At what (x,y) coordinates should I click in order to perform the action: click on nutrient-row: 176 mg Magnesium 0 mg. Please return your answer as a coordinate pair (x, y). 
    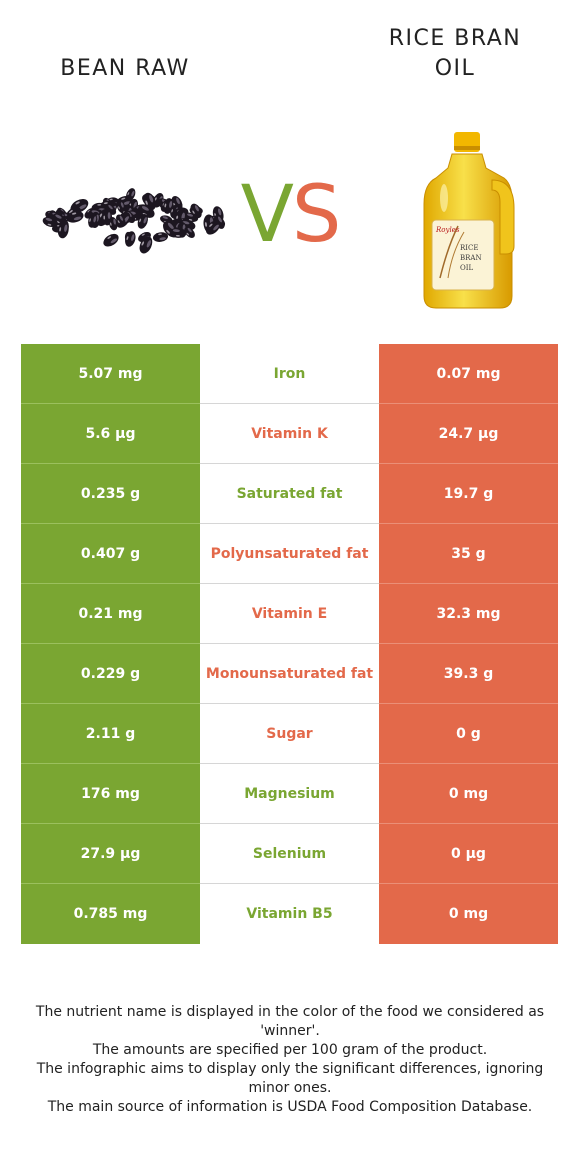
    Looking at the image, I should click on (289, 794).